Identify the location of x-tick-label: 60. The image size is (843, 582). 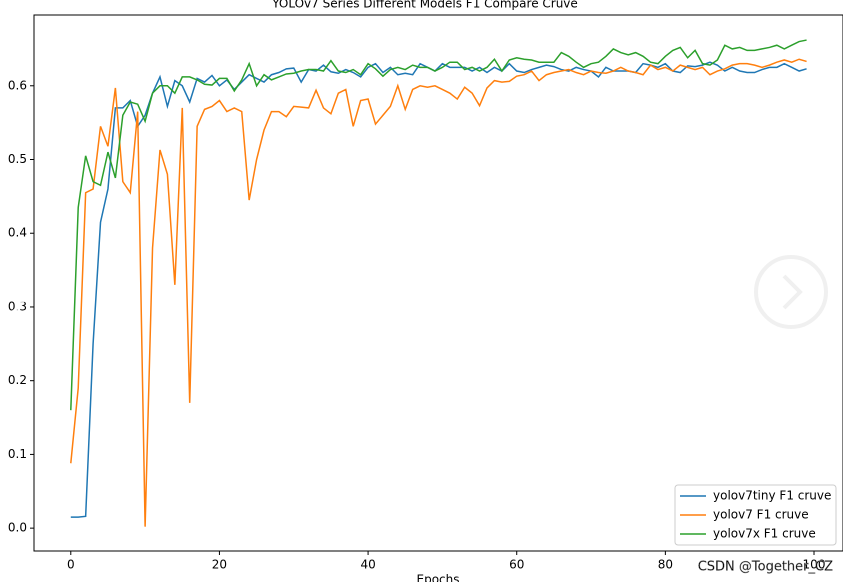
(516, 565).